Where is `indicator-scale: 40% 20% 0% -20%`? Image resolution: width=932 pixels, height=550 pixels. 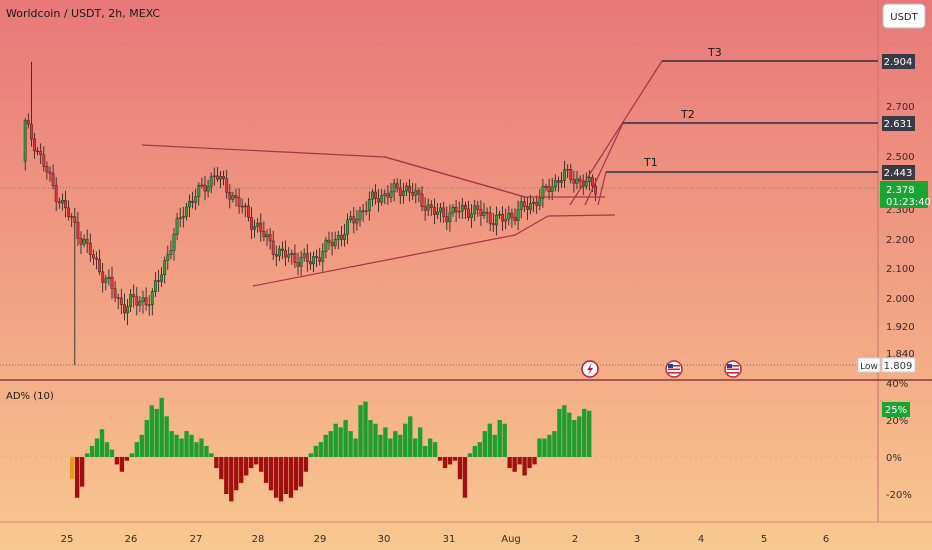 indicator-scale: 40% 20% 0% -20% is located at coordinates (899, 440).